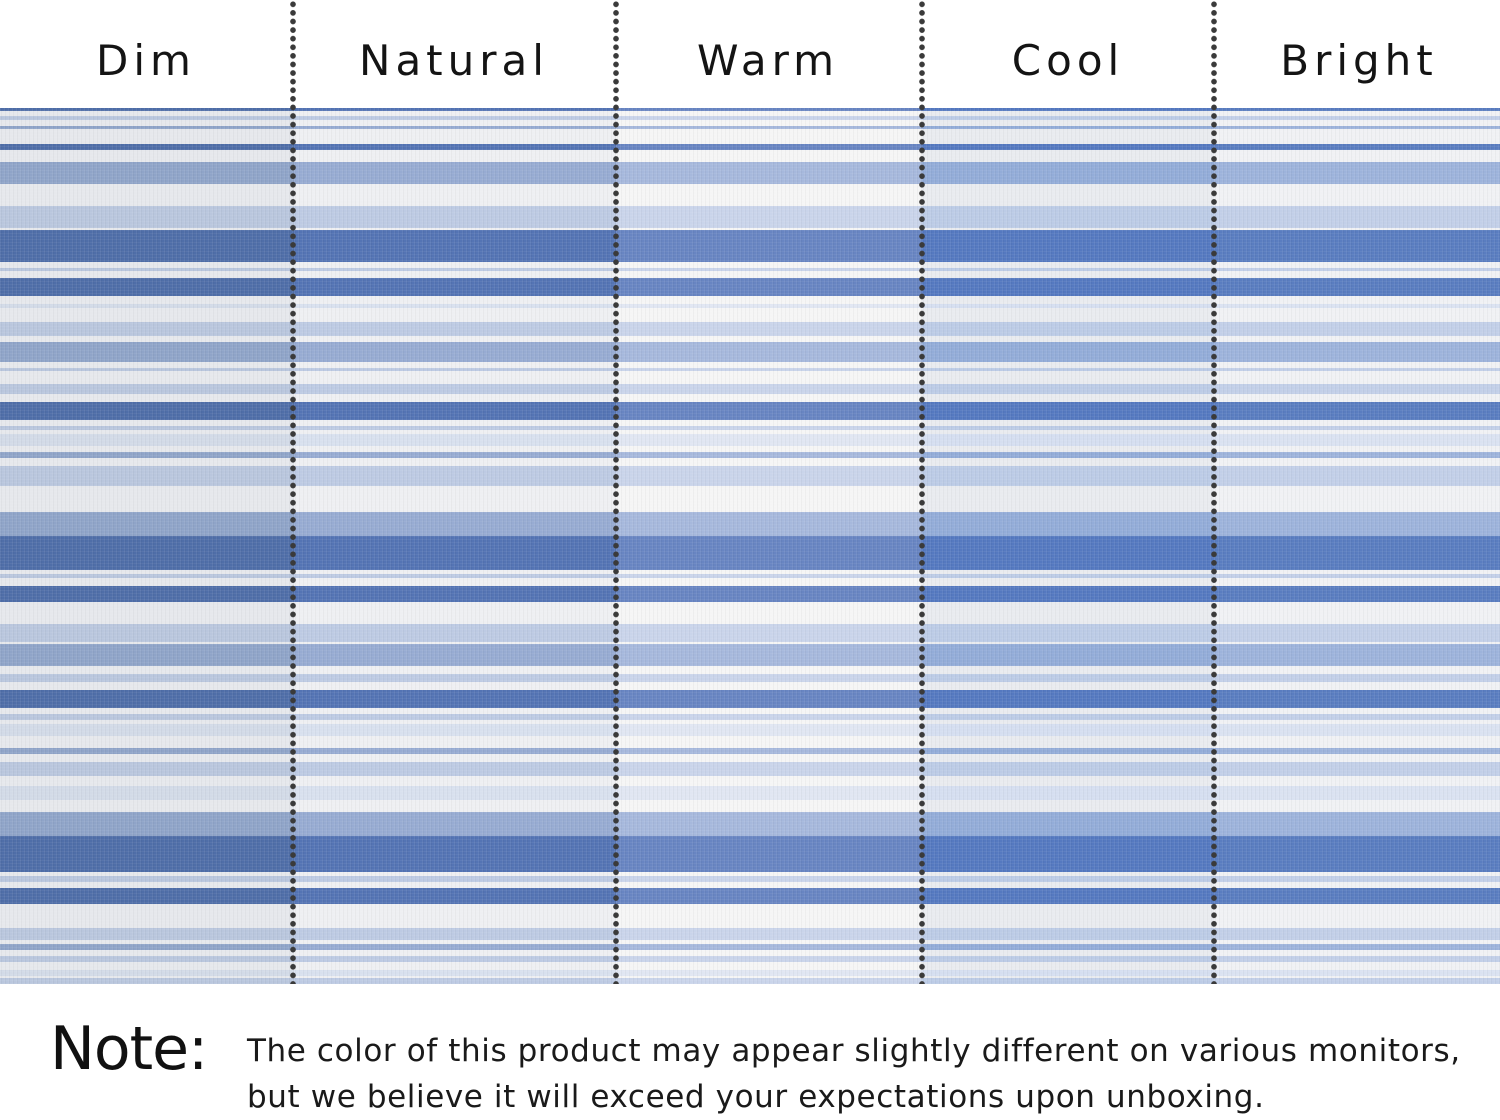 This screenshot has width=1500, height=1120. Describe the element at coordinates (293, 494) in the screenshot. I see `dotted-divider` at that location.